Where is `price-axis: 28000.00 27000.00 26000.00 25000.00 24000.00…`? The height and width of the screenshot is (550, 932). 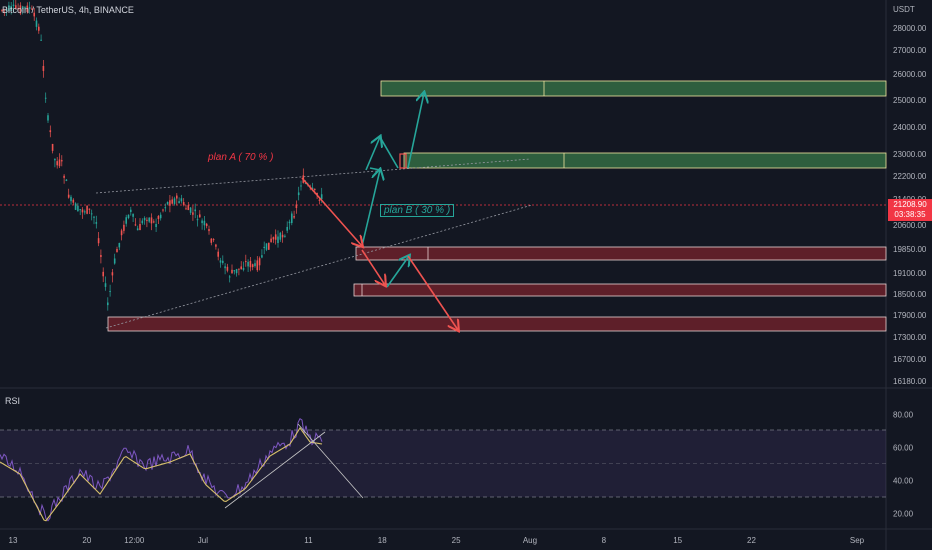 price-axis: 28000.00 27000.00 26000.00 25000.00 24000.00… is located at coordinates (910, 205).